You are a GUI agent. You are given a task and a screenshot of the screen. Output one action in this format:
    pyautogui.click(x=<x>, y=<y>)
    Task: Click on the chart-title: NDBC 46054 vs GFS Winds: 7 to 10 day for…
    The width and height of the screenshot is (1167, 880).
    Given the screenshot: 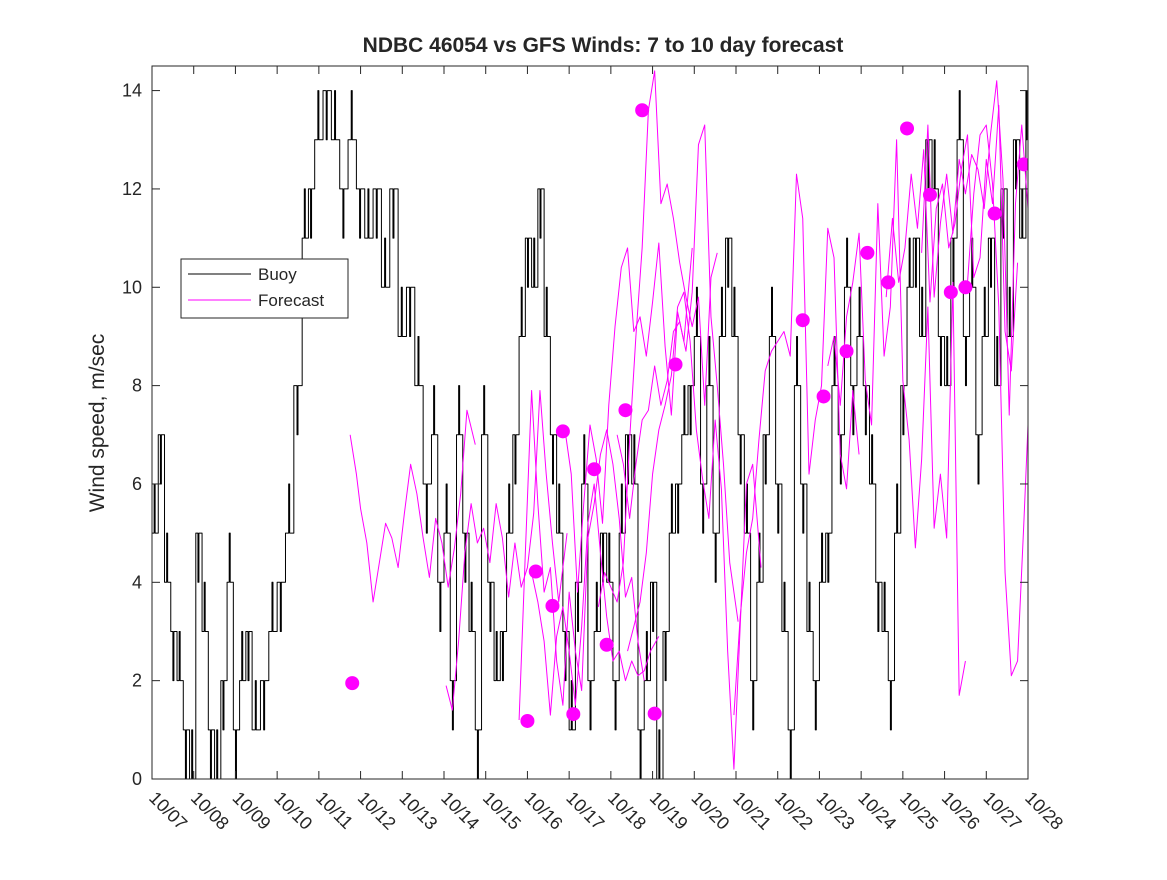 What is the action you would take?
    pyautogui.click(x=603, y=45)
    